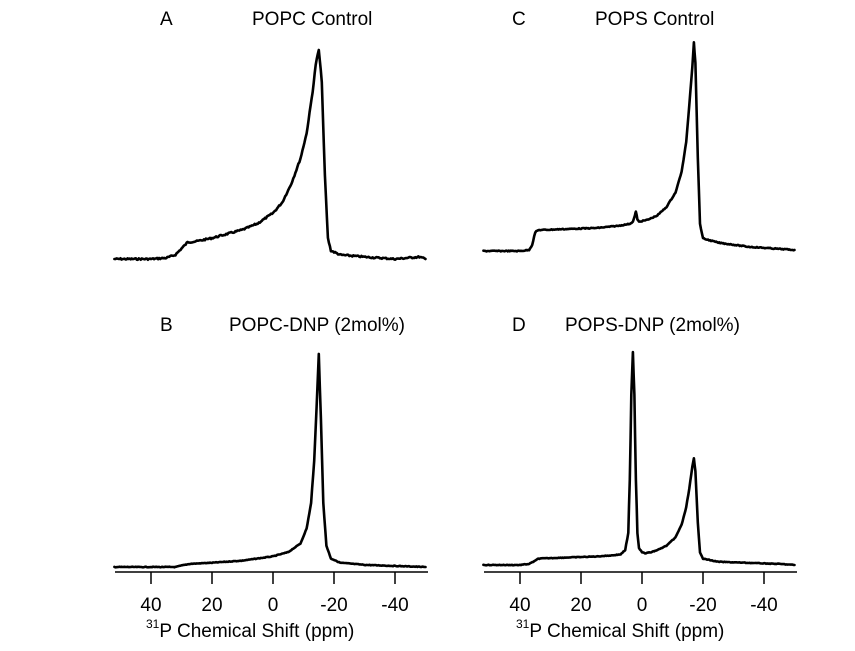 This screenshot has width=855, height=651. I want to click on spectrum-trace-pops-dnp, so click(639, 458).